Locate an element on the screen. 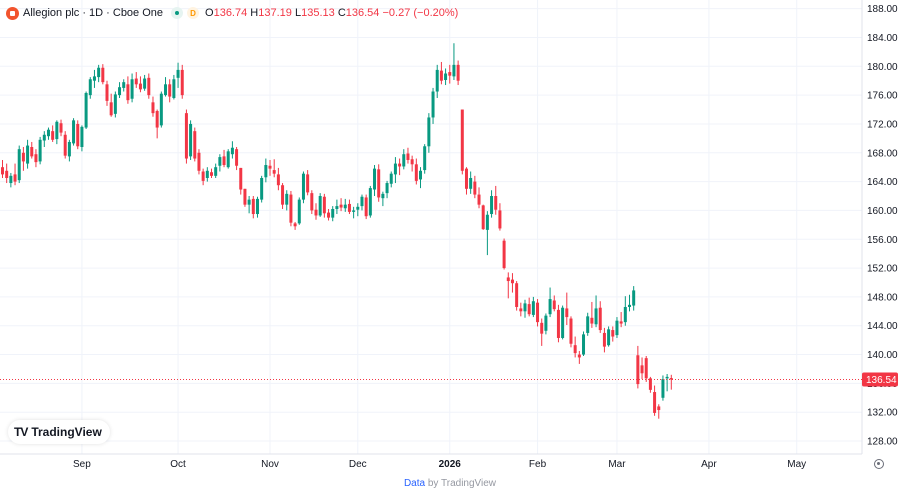  tradingview-logo: TV TradingView is located at coordinates (59, 432).